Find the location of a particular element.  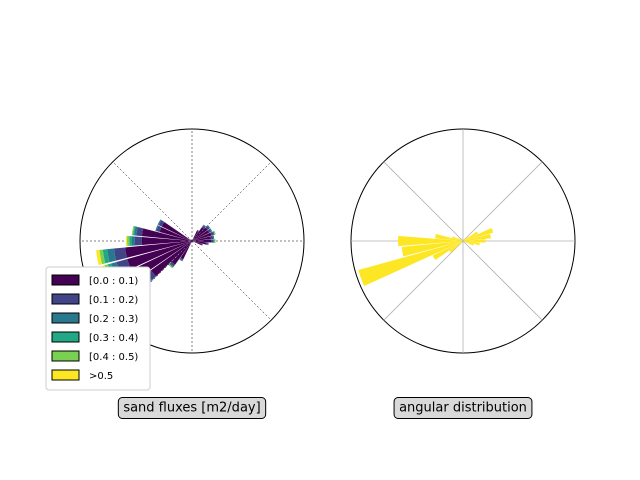

legend-label: >0.5 is located at coordinates (101, 376).